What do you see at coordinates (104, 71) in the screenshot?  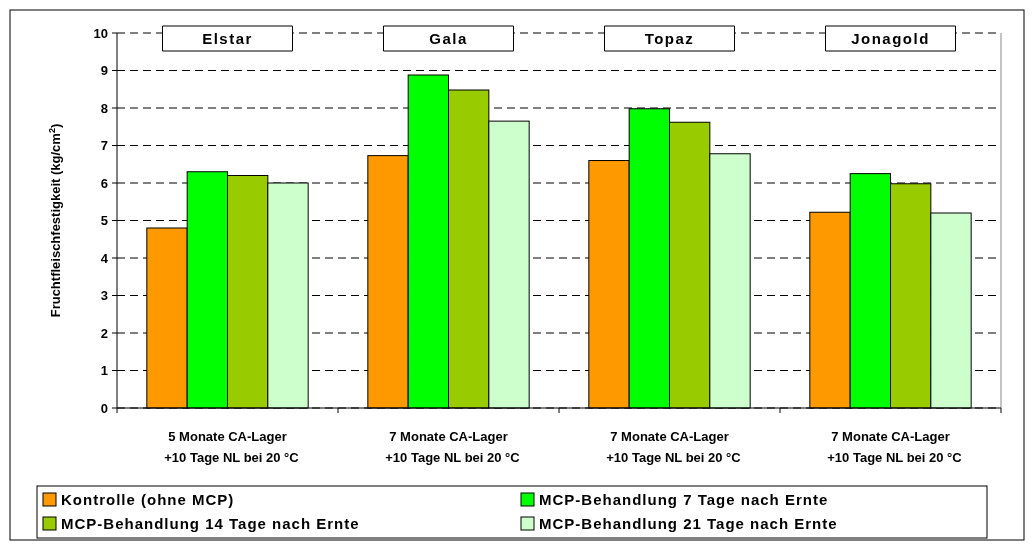 I see `y-tick-label: 9` at bounding box center [104, 71].